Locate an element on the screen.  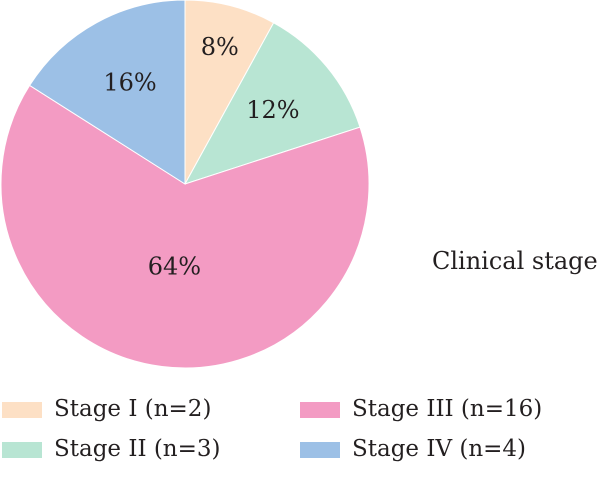
legend-item-1: Stage I (n=2) is located at coordinates (106, 409).